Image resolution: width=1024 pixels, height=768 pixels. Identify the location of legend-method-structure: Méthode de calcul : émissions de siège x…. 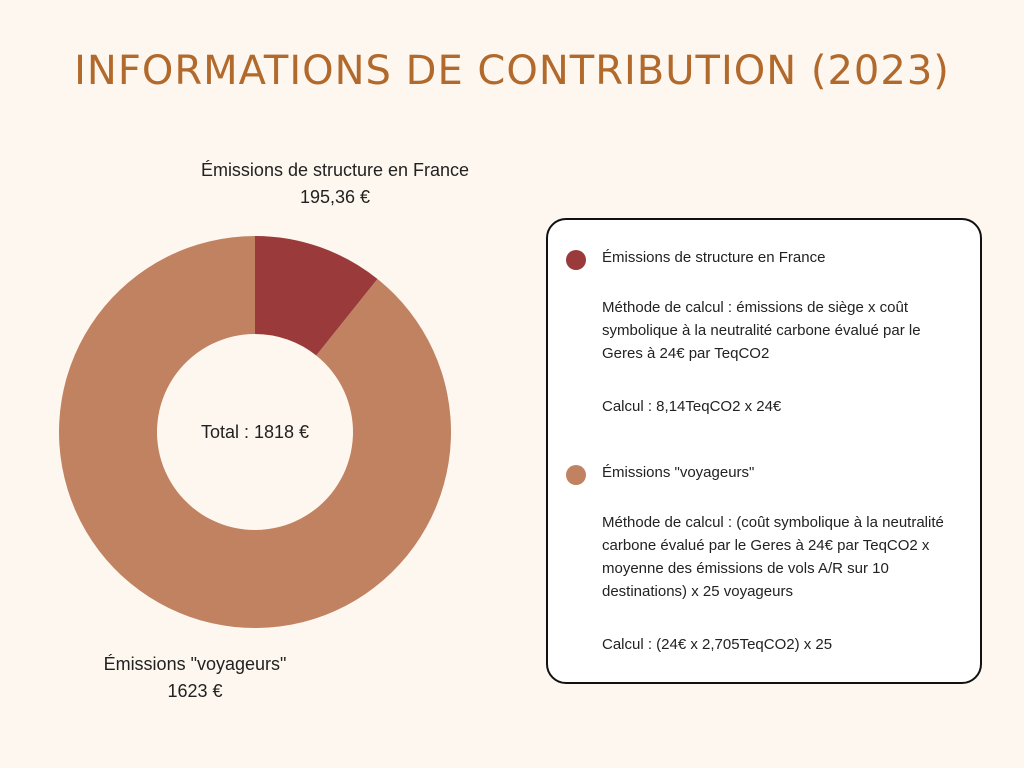
(761, 330).